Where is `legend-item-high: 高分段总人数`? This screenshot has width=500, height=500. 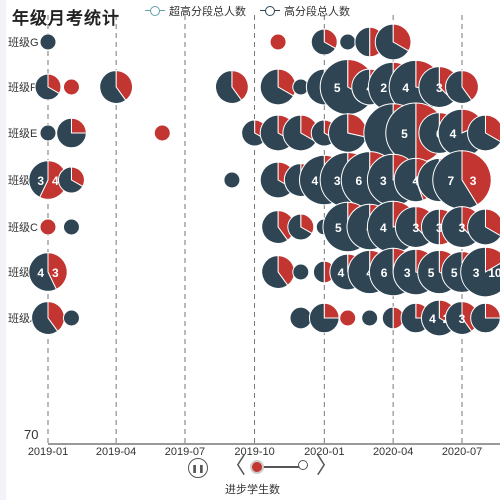 legend-item-high: 高分段总人数 is located at coordinates (305, 11).